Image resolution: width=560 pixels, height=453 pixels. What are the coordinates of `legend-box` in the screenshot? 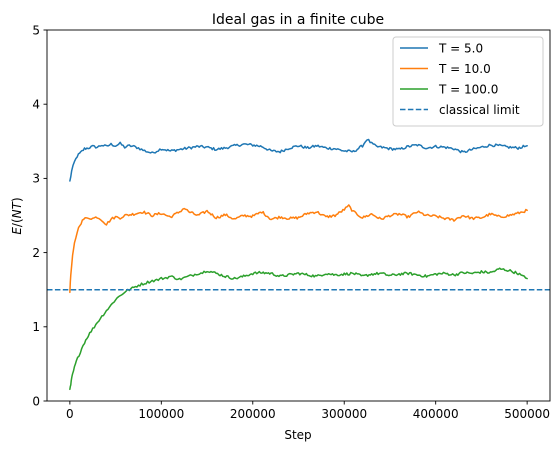 It's located at (468, 81).